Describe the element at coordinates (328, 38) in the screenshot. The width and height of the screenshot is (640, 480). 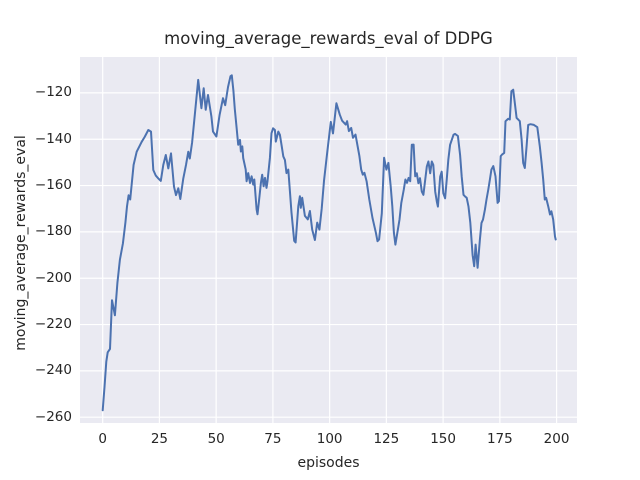
I see `chart-title: moving_average_rewards_eval of DDPG` at that location.